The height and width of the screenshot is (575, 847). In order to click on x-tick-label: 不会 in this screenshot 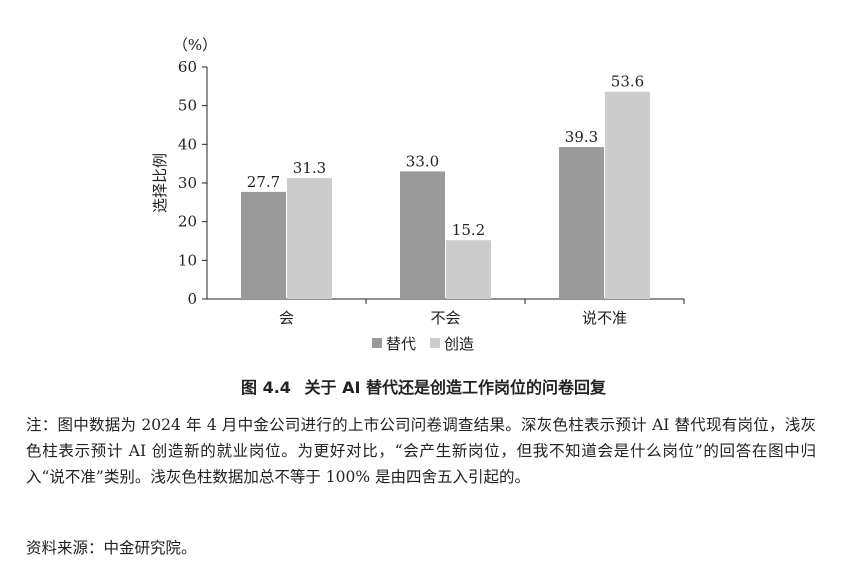, I will do `click(445, 318)`.